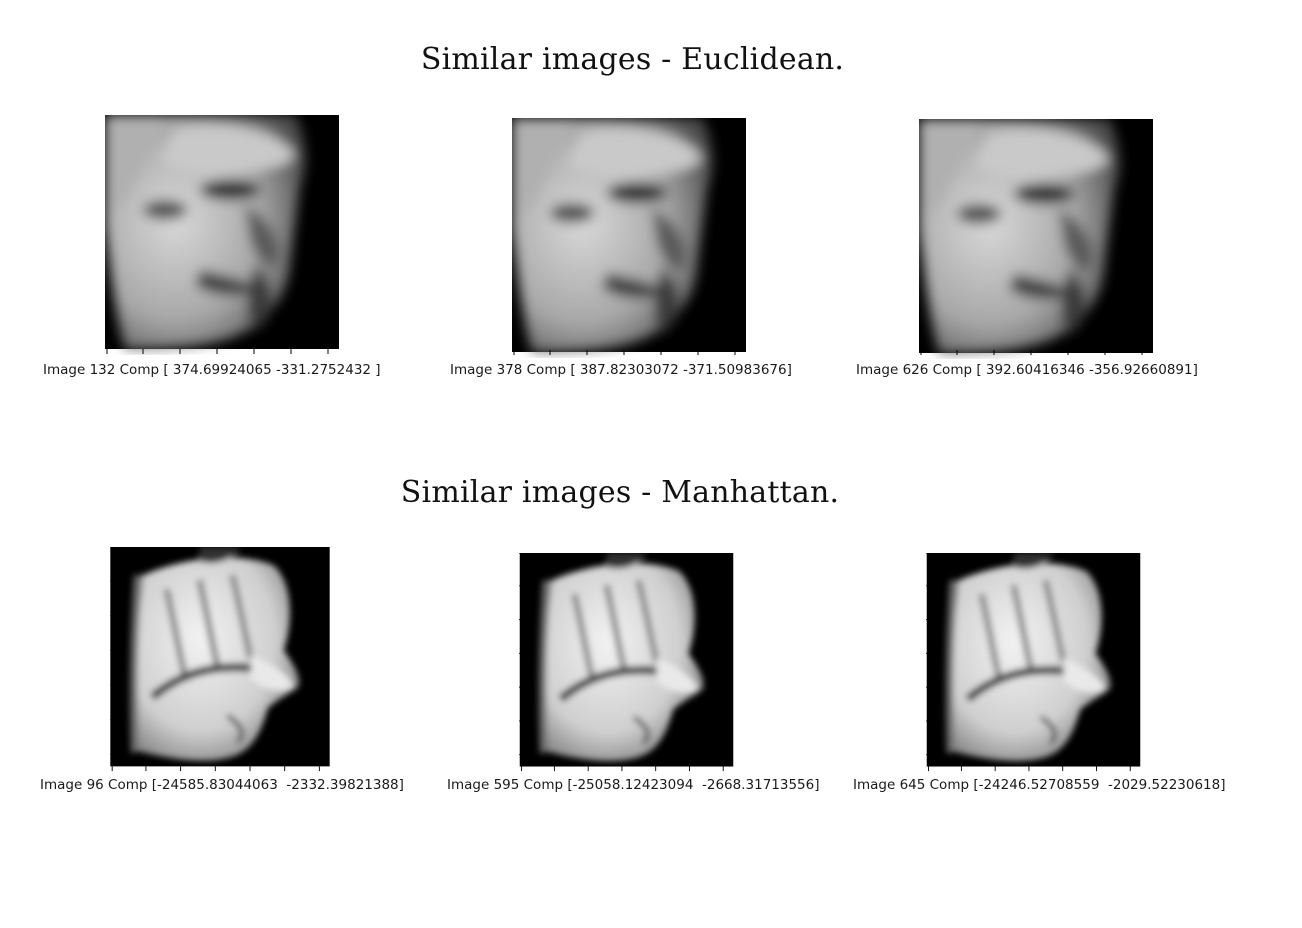  Describe the element at coordinates (632, 59) in the screenshot. I see `euclidean-title: Similar images - Euclidean.` at that location.